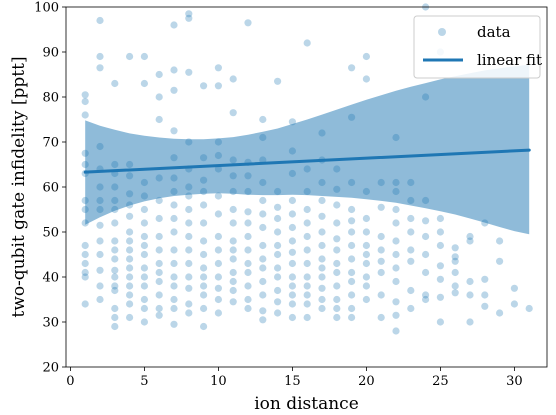 Image resolution: width=556 pixels, height=415 pixels. I want to click on y-tick-label: 90, so click(50, 53).